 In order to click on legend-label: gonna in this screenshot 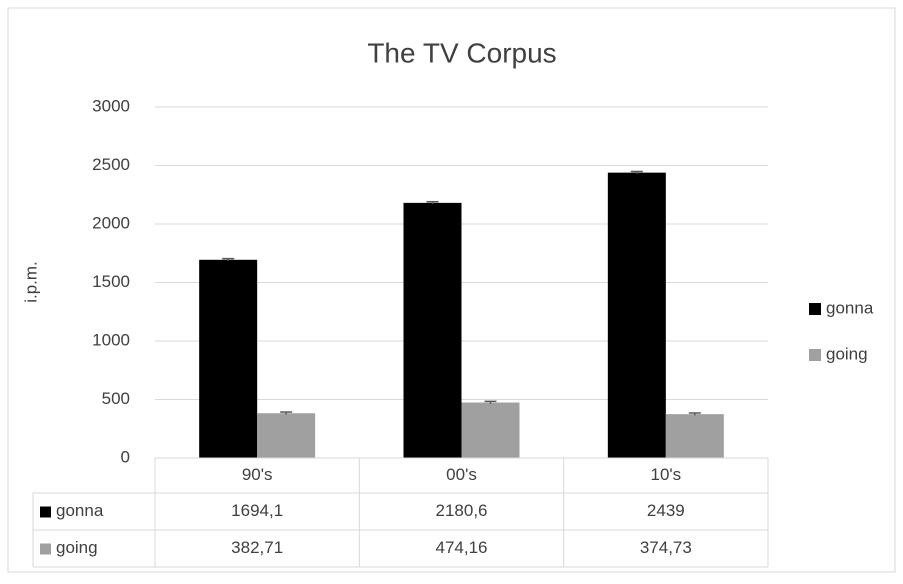, I will do `click(850, 307)`.